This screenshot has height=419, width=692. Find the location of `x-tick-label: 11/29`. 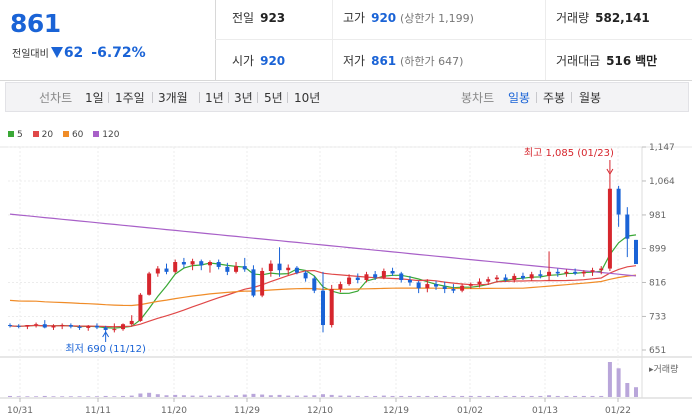

x-tick-label: 11/29 is located at coordinates (247, 411).